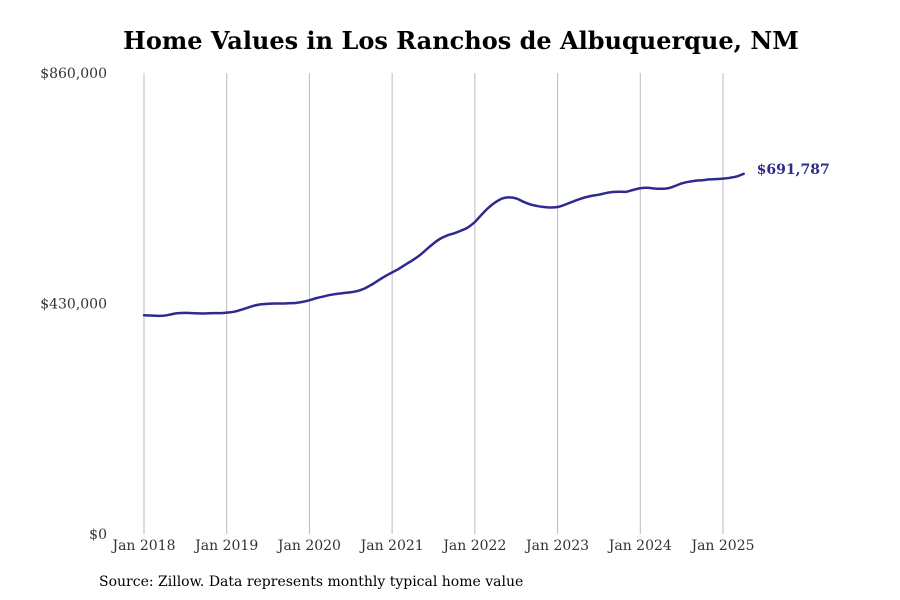  I want to click on x-tick-label-2: Jan 2020, so click(308, 546).